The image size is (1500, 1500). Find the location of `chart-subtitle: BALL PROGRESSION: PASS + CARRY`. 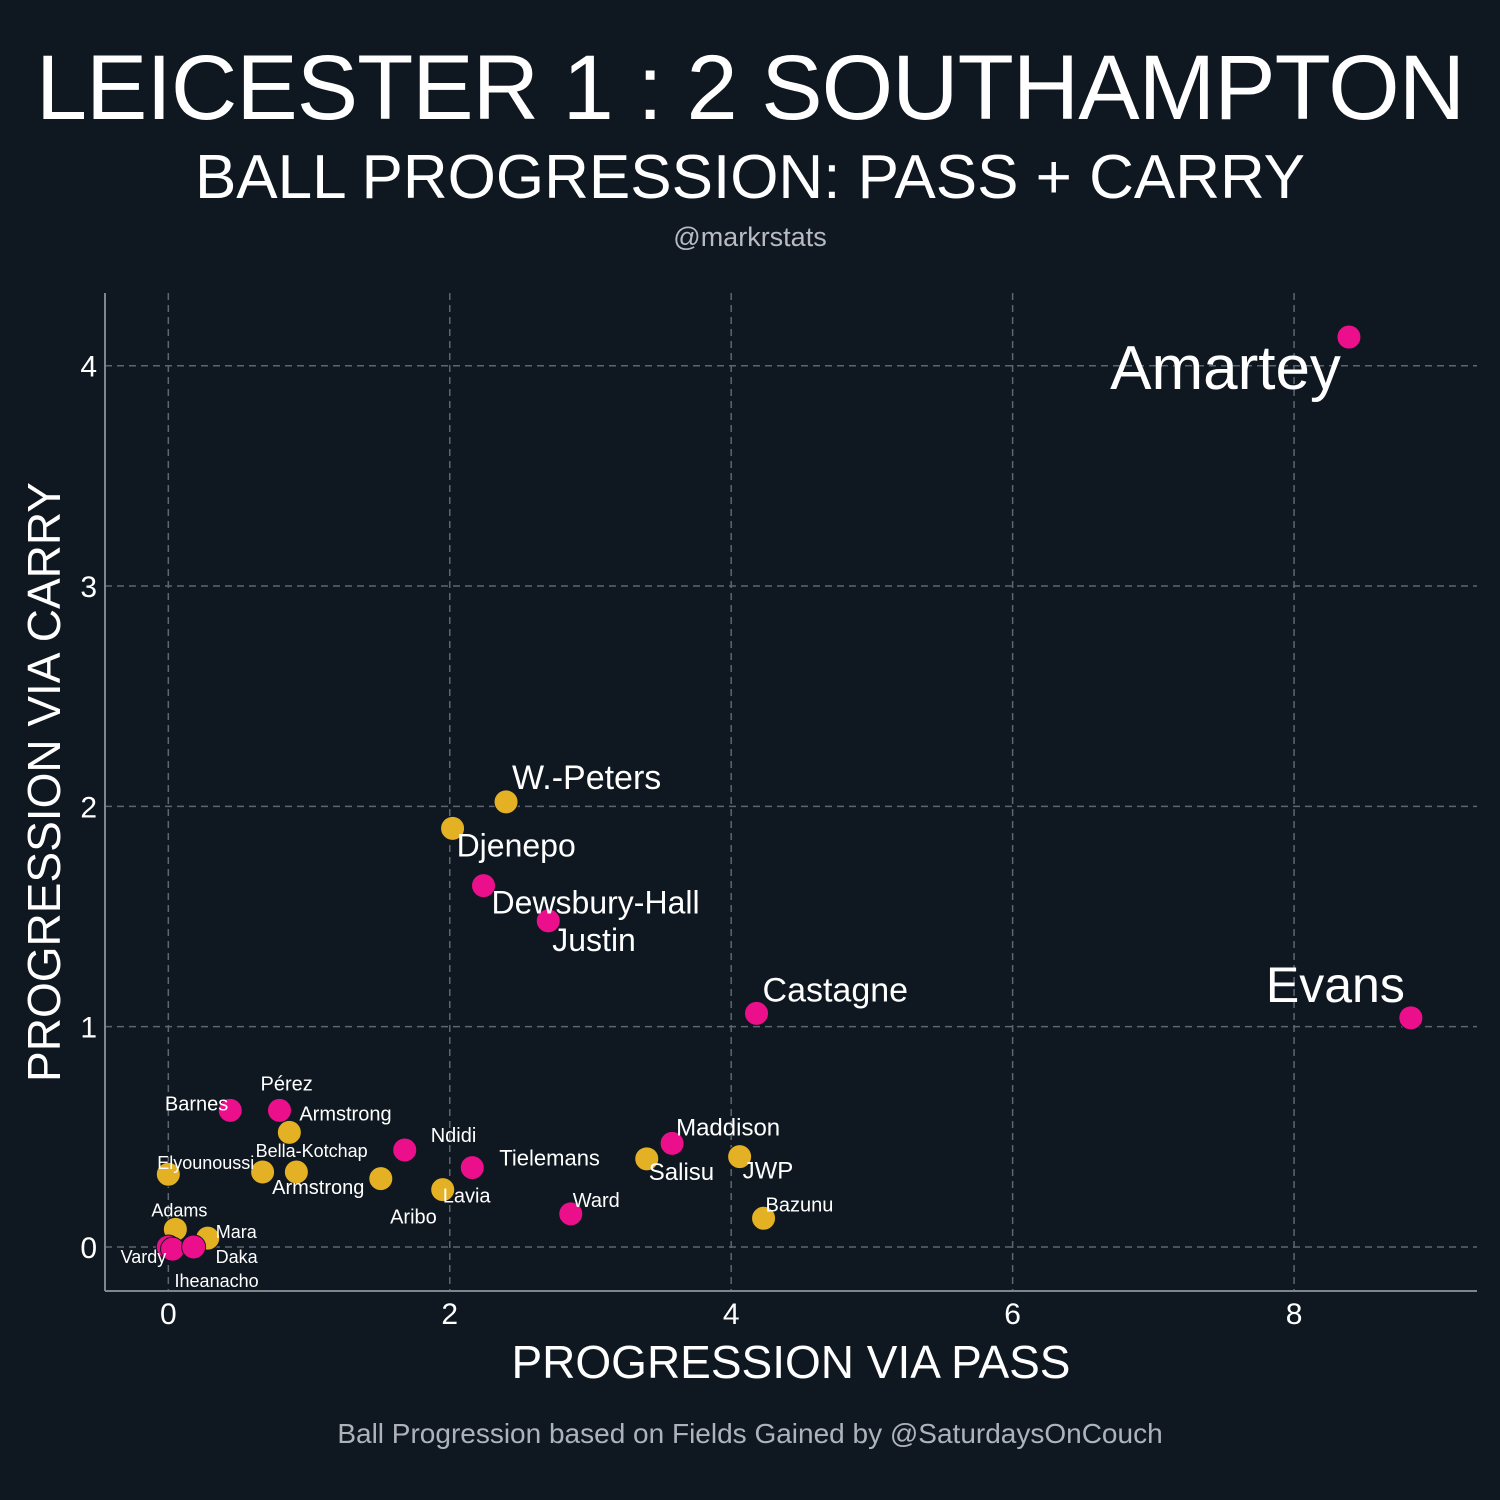

chart-subtitle: BALL PROGRESSION: PASS + CARRY is located at coordinates (750, 177).